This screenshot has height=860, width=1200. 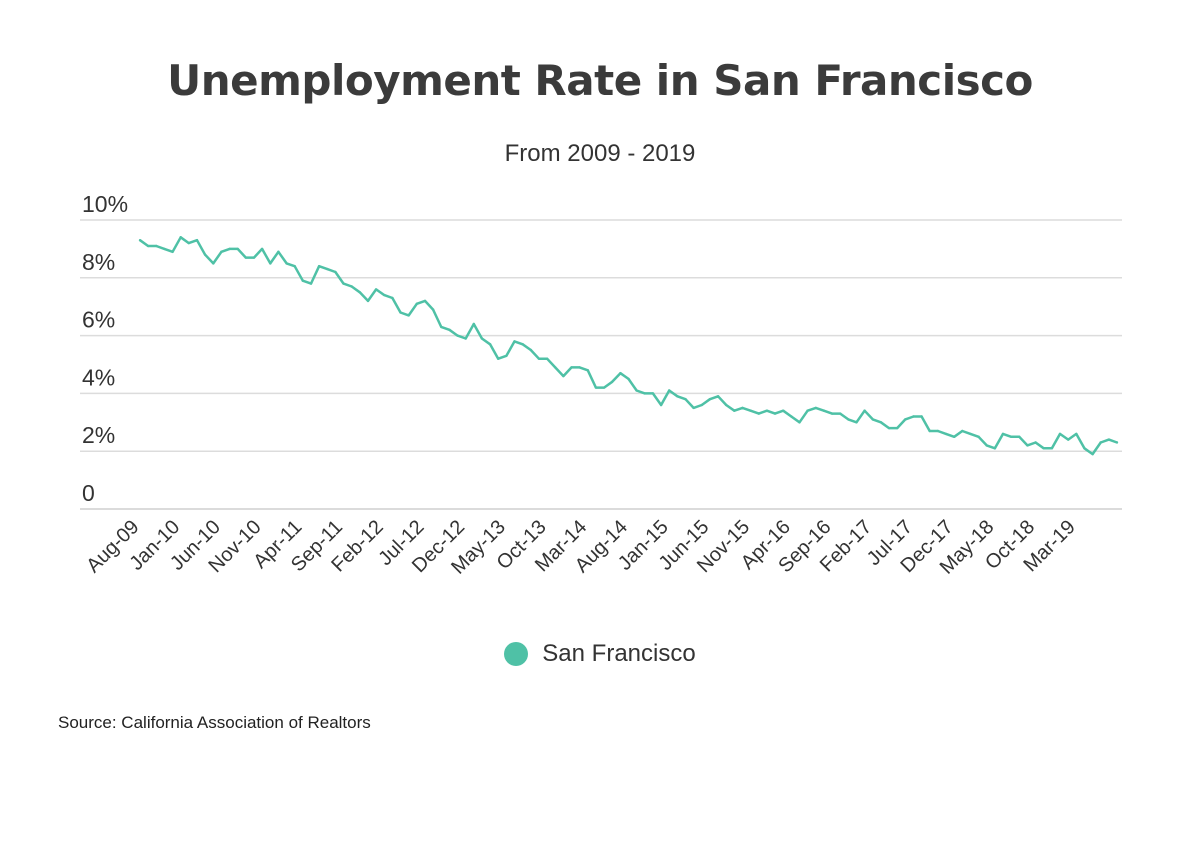 I want to click on chart-subtitle: From 2009 - 2019, so click(x=600, y=153).